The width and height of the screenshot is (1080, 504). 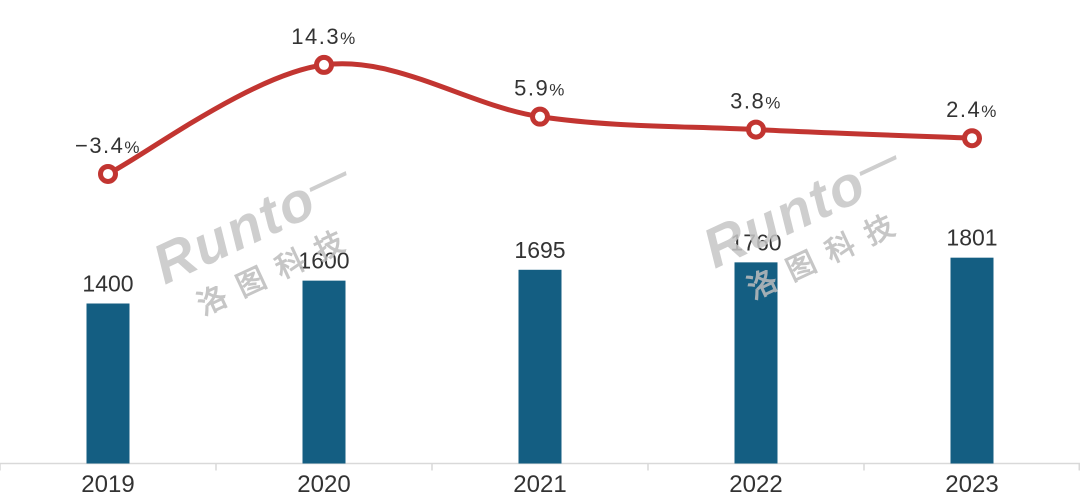 What do you see at coordinates (971, 238) in the screenshot?
I see `bar-value-label: 1801` at bounding box center [971, 238].